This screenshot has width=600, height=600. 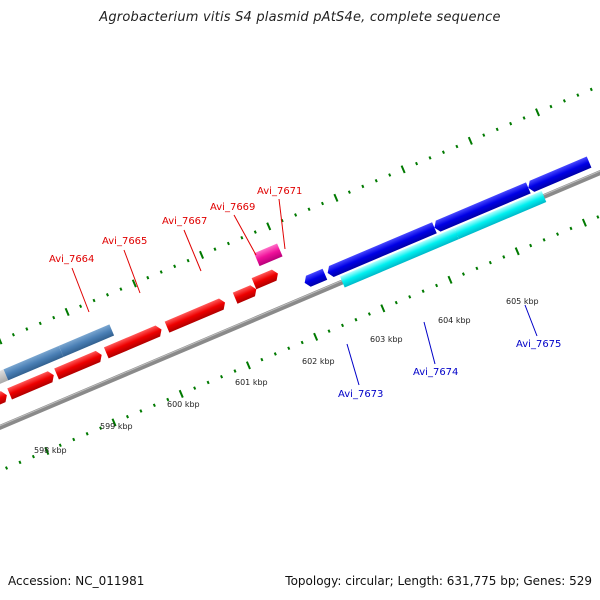 I want to click on gene-label-avi-7675: Avi_7675, so click(x=538, y=344).